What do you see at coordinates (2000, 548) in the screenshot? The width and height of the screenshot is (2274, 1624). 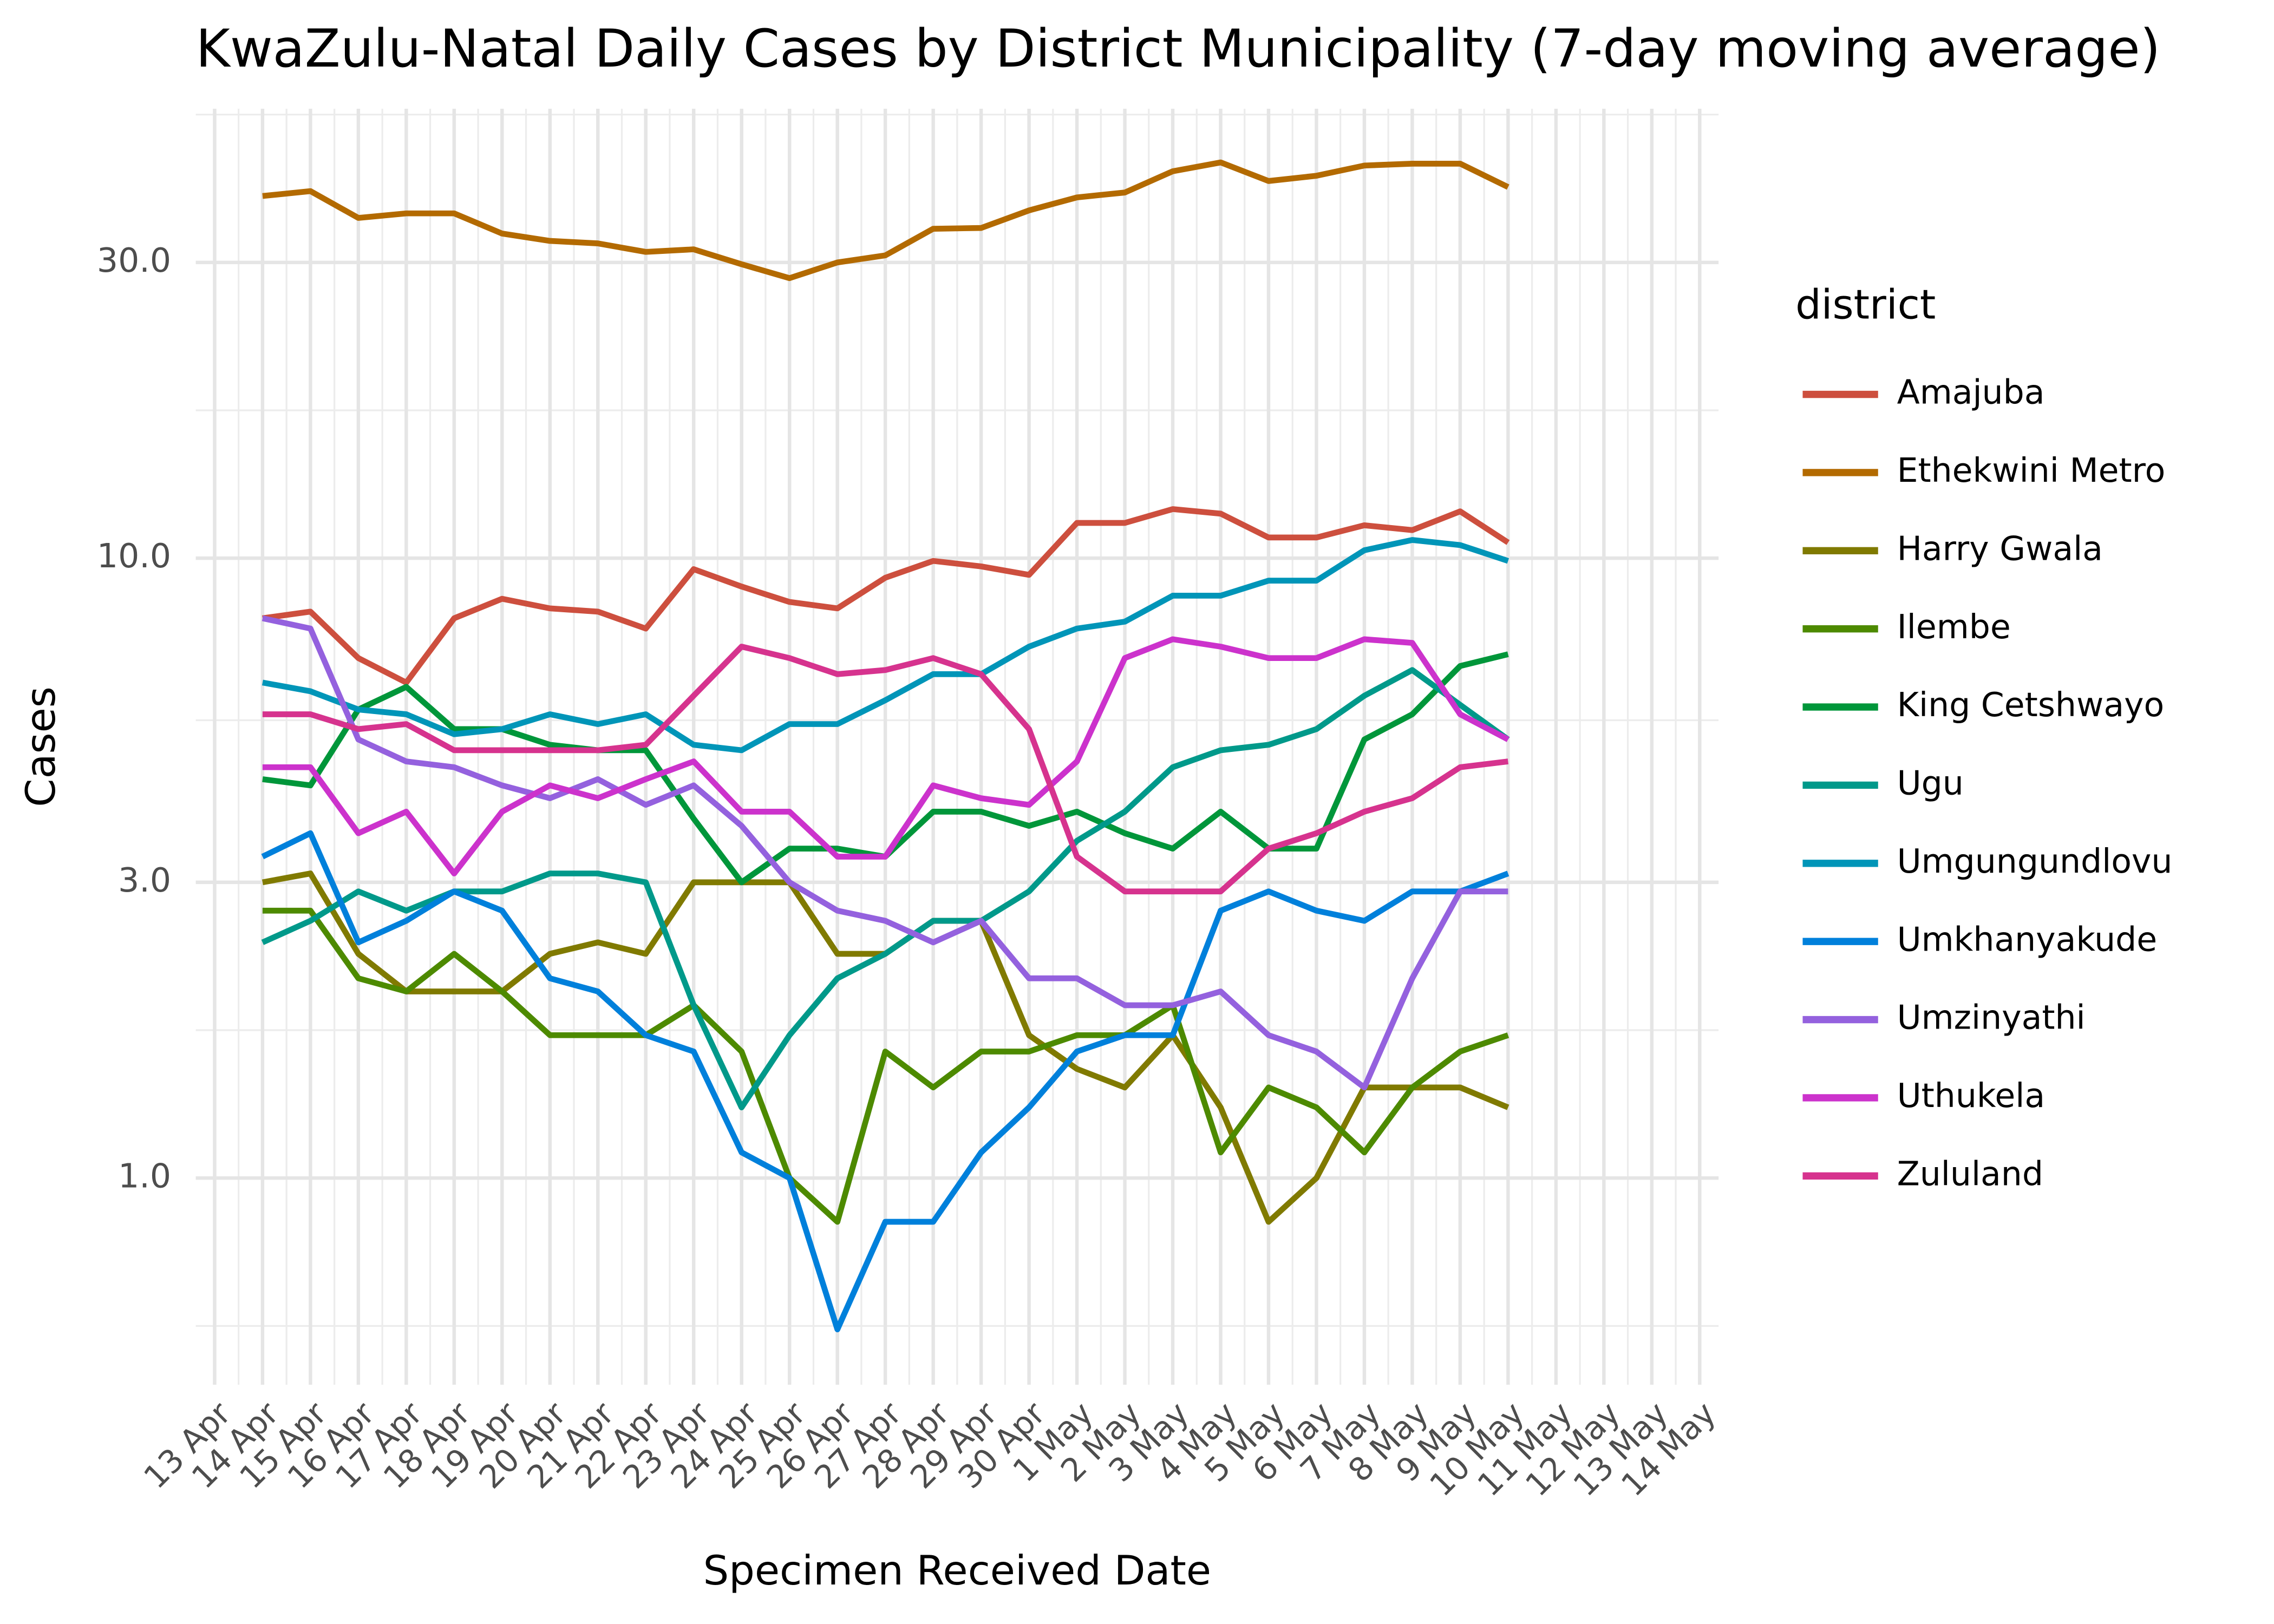 I see `legend-label: Harry Gwala` at bounding box center [2000, 548].